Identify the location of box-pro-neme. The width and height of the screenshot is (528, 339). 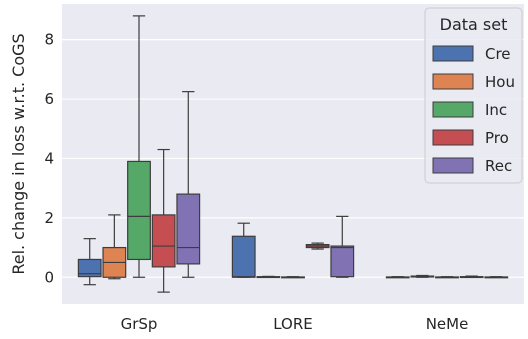
(471, 277).